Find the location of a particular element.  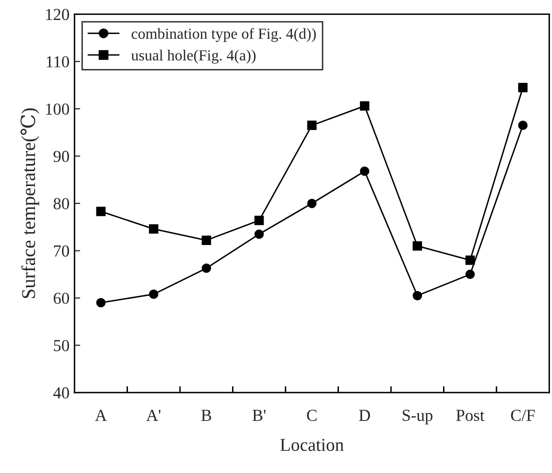

y-tick-label: 60 is located at coordinates (62, 298).